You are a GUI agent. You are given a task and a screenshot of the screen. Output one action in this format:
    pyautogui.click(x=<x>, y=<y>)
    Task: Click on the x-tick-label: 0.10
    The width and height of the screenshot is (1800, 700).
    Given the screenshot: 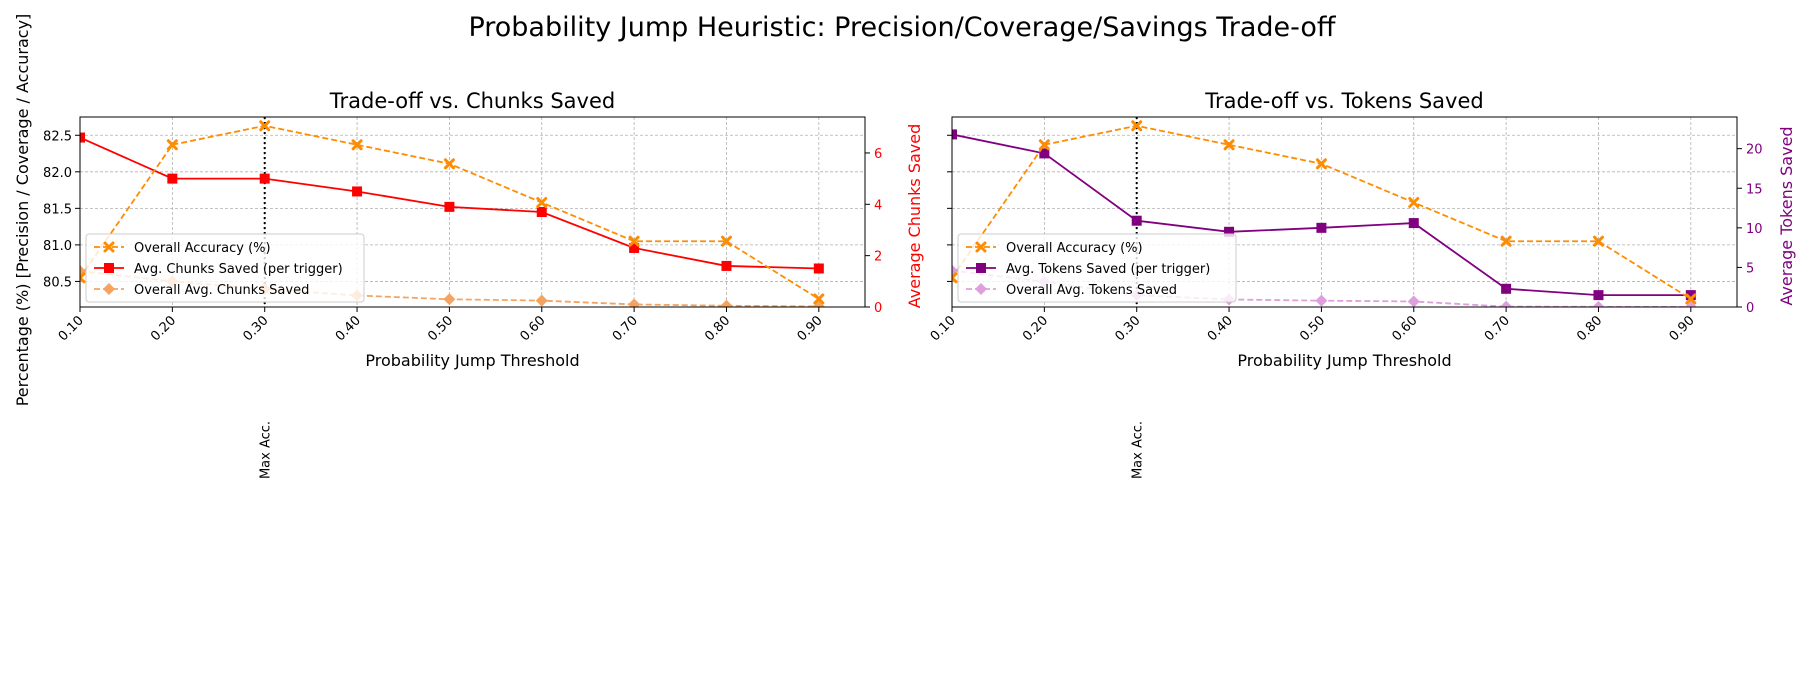 What is the action you would take?
    pyautogui.click(x=71, y=328)
    